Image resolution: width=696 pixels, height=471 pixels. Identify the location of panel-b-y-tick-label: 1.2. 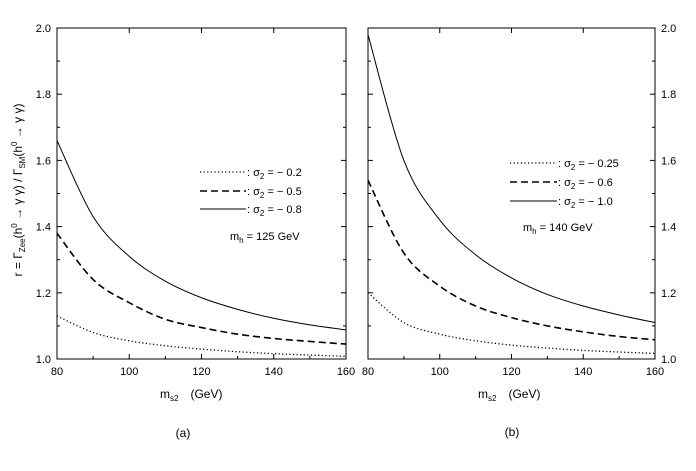
(668, 294).